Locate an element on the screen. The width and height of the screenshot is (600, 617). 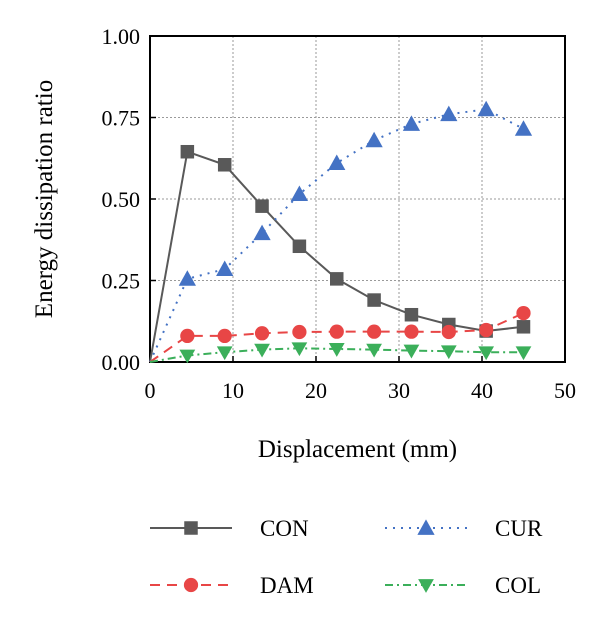
legend-item-con: CON is located at coordinates (229, 528).